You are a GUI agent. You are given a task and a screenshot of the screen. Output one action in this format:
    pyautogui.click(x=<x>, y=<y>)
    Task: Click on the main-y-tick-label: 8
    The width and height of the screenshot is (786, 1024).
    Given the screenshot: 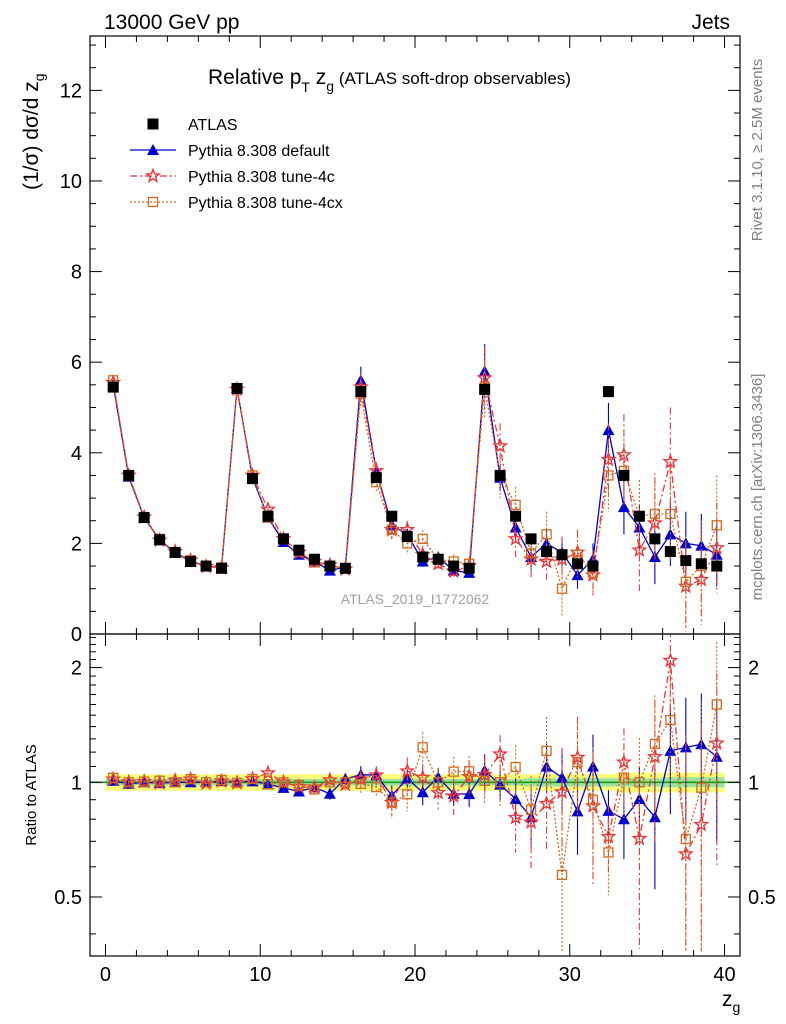 What is the action you would take?
    pyautogui.click(x=76, y=273)
    